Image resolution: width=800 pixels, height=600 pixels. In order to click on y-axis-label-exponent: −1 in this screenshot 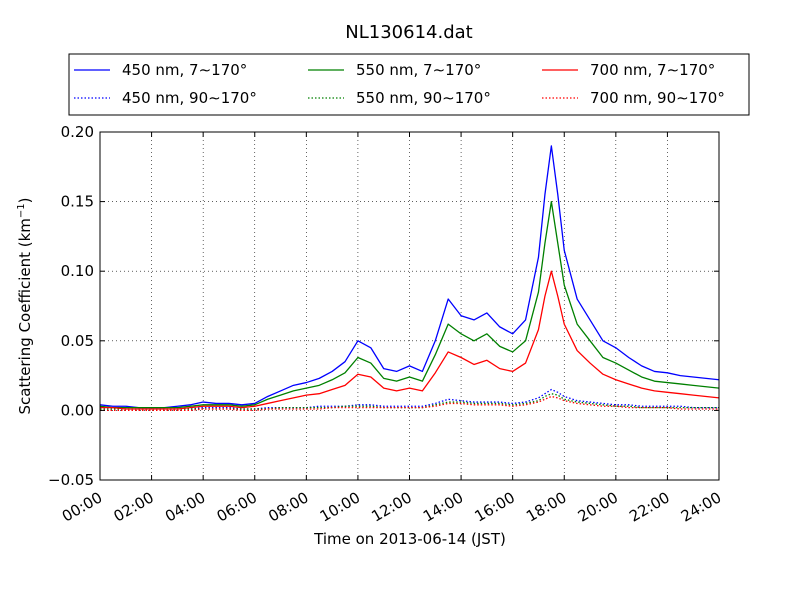, I will do `click(21, 210)`.